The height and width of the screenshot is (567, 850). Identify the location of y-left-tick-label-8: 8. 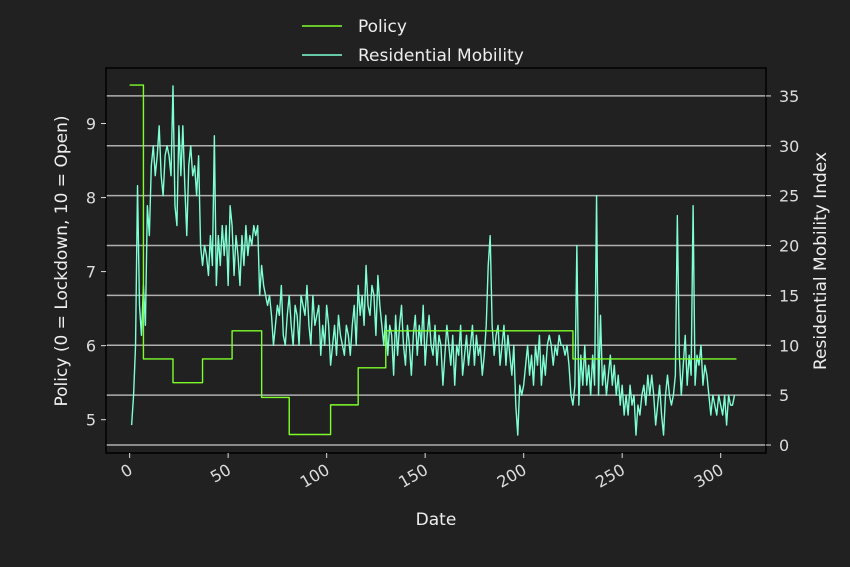
(91, 198).